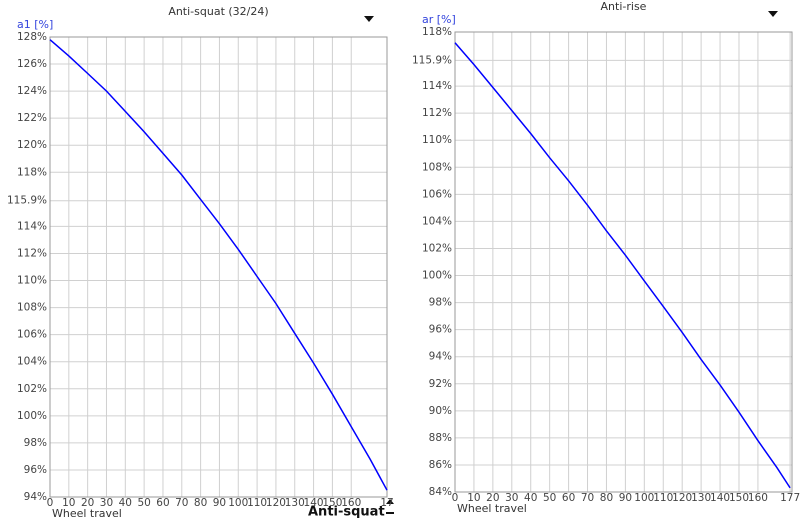  I want to click on y-tick-label: 86%, so click(440, 465).